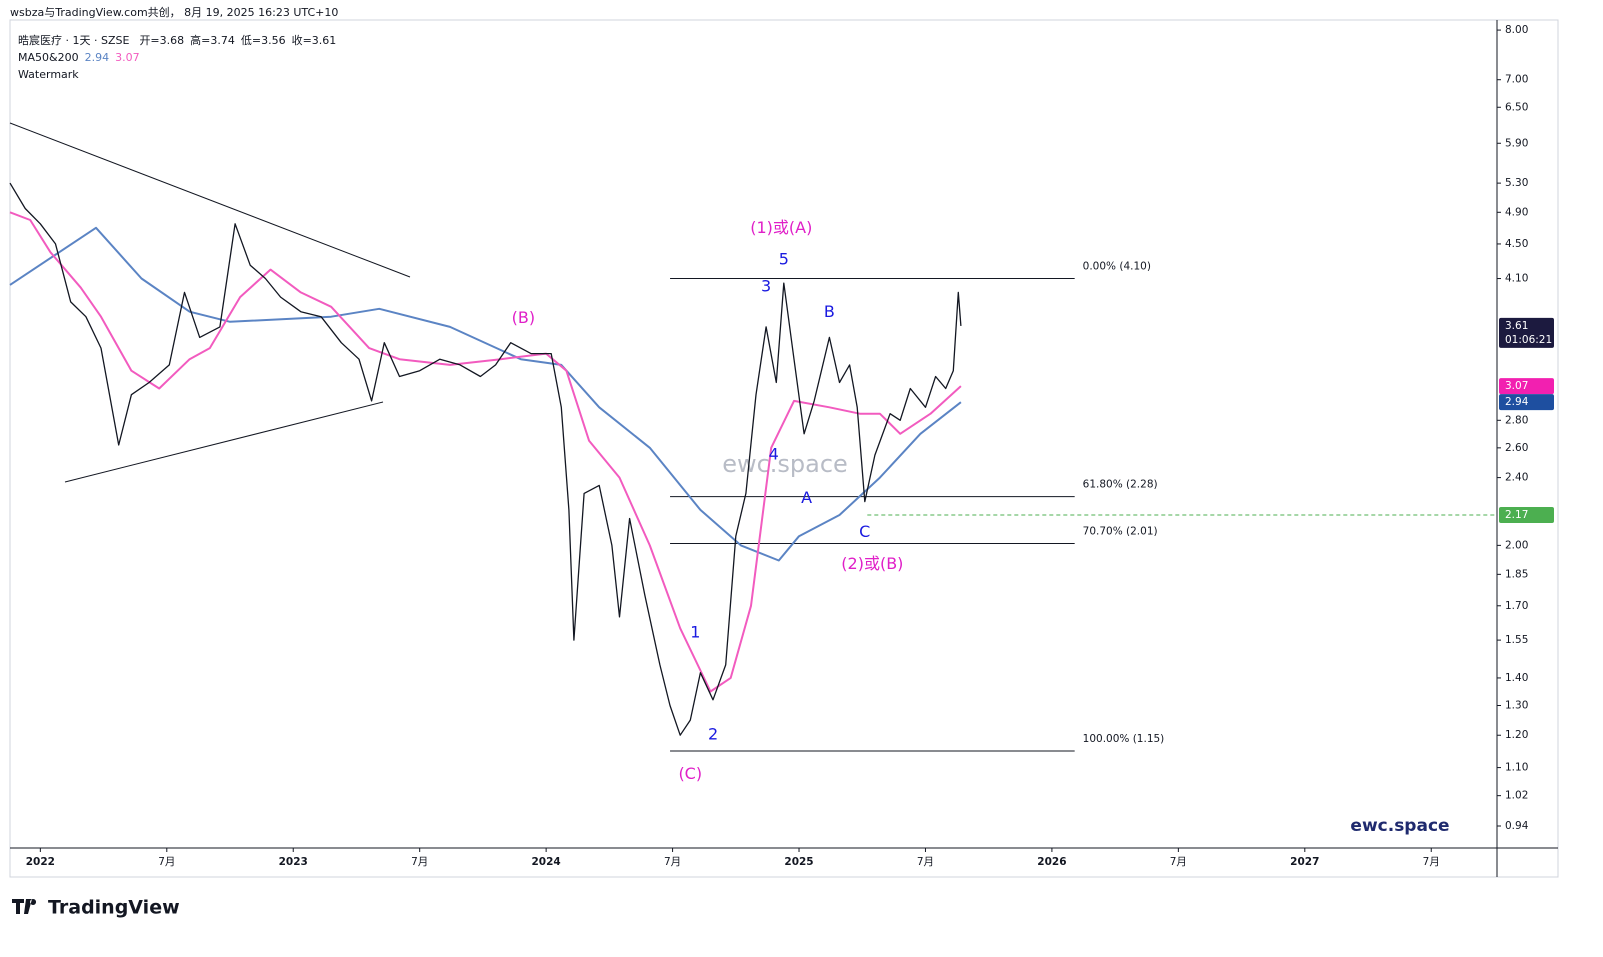  Describe the element at coordinates (864, 531) in the screenshot. I see `wave-label: C` at that location.